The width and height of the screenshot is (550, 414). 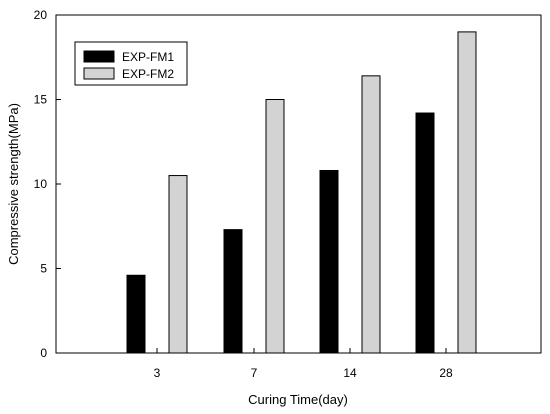 What do you see at coordinates (13, 184) in the screenshot?
I see `y-axis-title: Compressive strength(MPa)` at bounding box center [13, 184].